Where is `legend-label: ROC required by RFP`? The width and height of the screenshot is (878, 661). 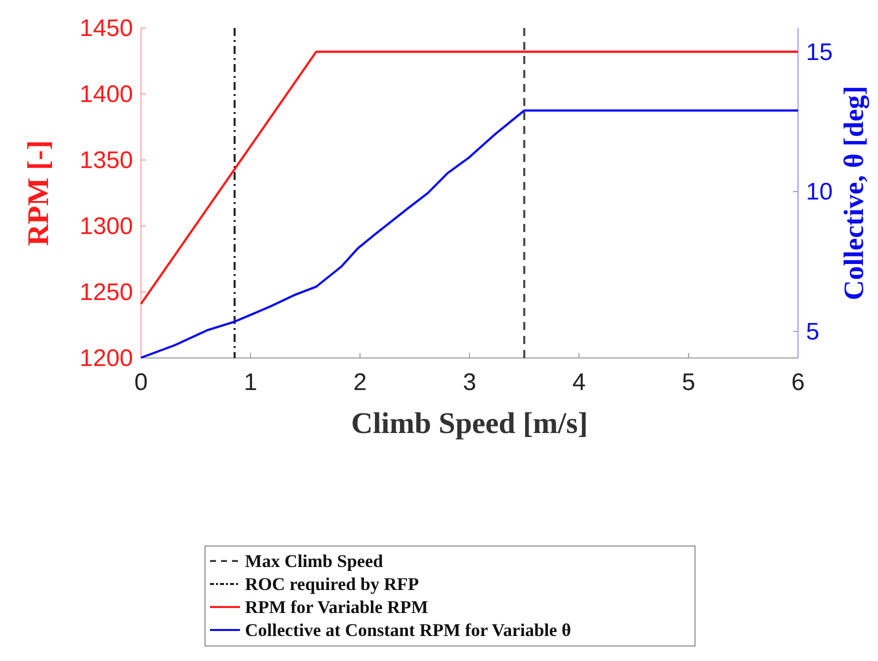 legend-label: ROC required by RFP is located at coordinates (332, 584).